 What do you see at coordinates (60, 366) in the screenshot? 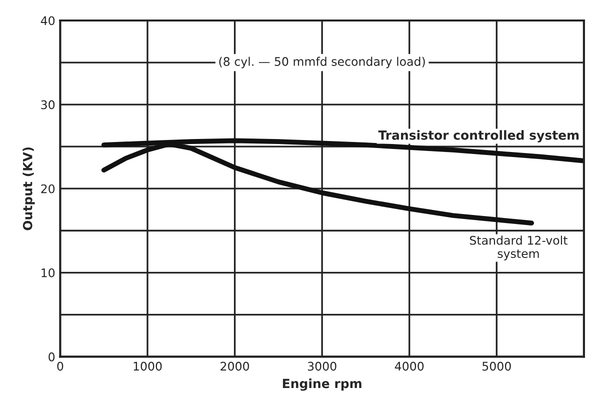
I see `x-tick-label: 0` at bounding box center [60, 366].